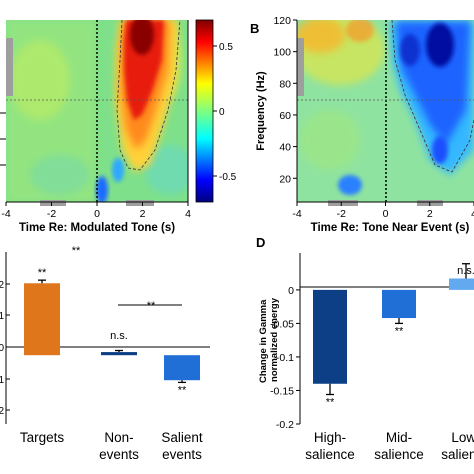 Image resolution: width=474 pixels, height=474 pixels. What do you see at coordinates (285, 179) in the screenshot?
I see `y-tick-label: 20` at bounding box center [285, 179].